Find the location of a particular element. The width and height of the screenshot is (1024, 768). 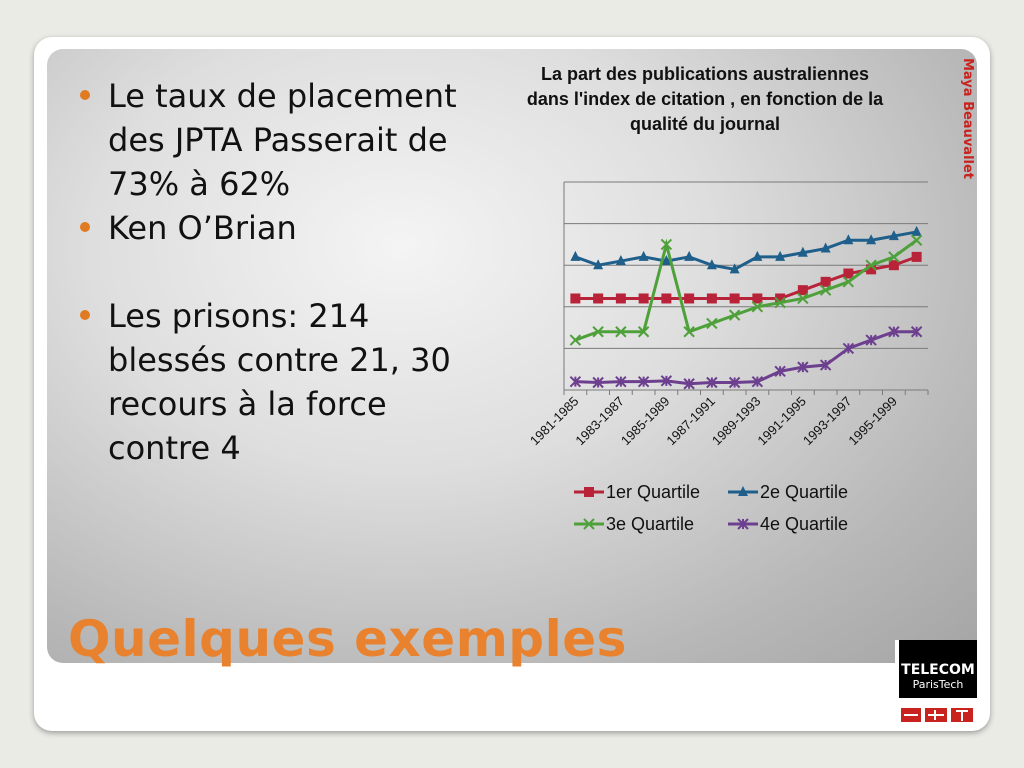

legend-label: 3e Quartile is located at coordinates (650, 524).